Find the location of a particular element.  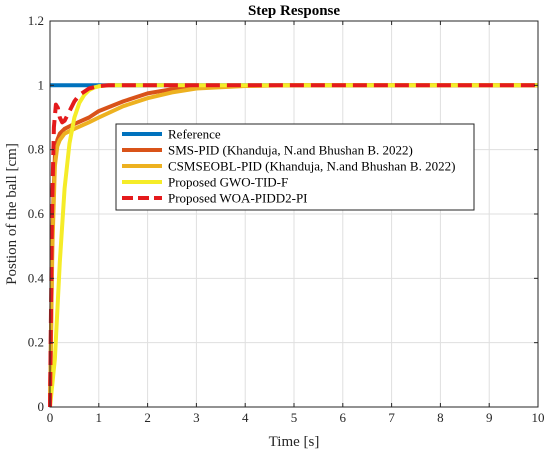

y-tick-label: 0 is located at coordinates (41, 406).